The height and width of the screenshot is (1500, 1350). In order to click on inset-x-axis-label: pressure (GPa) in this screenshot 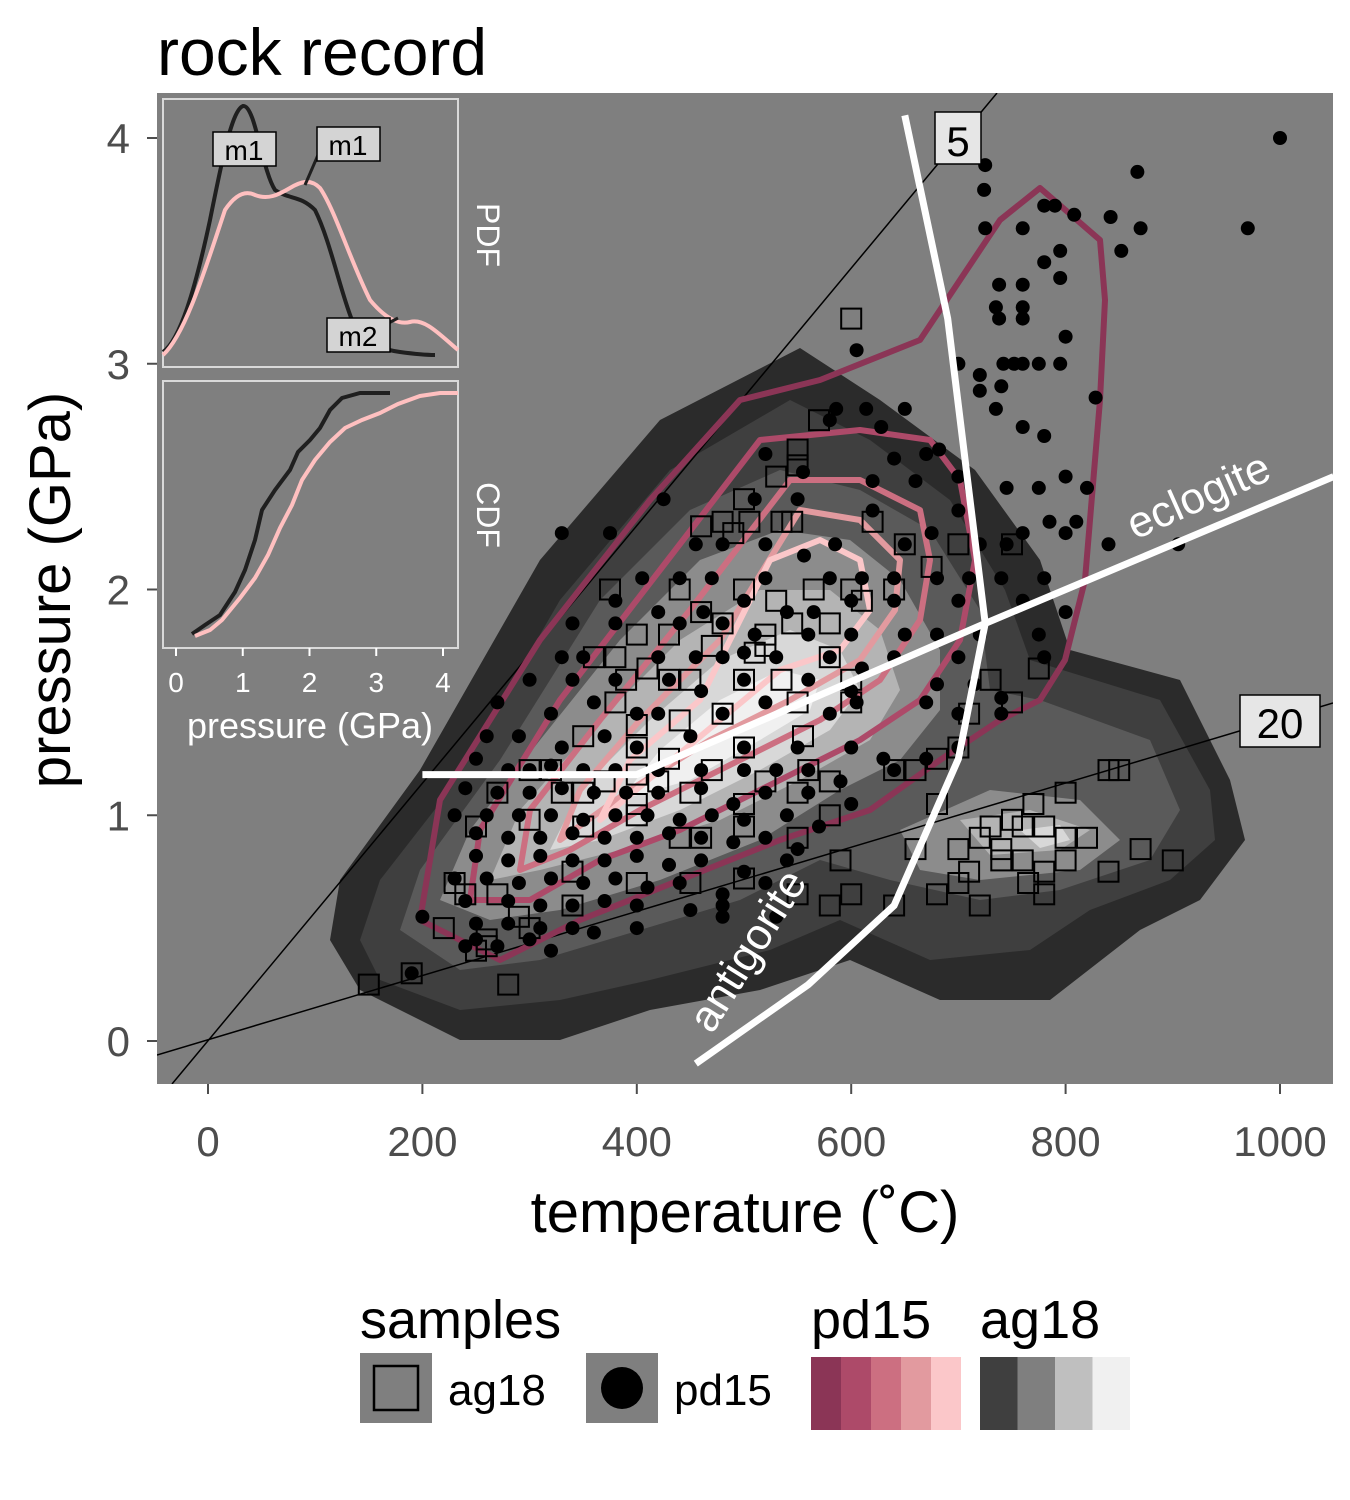, I will do `click(310, 725)`.